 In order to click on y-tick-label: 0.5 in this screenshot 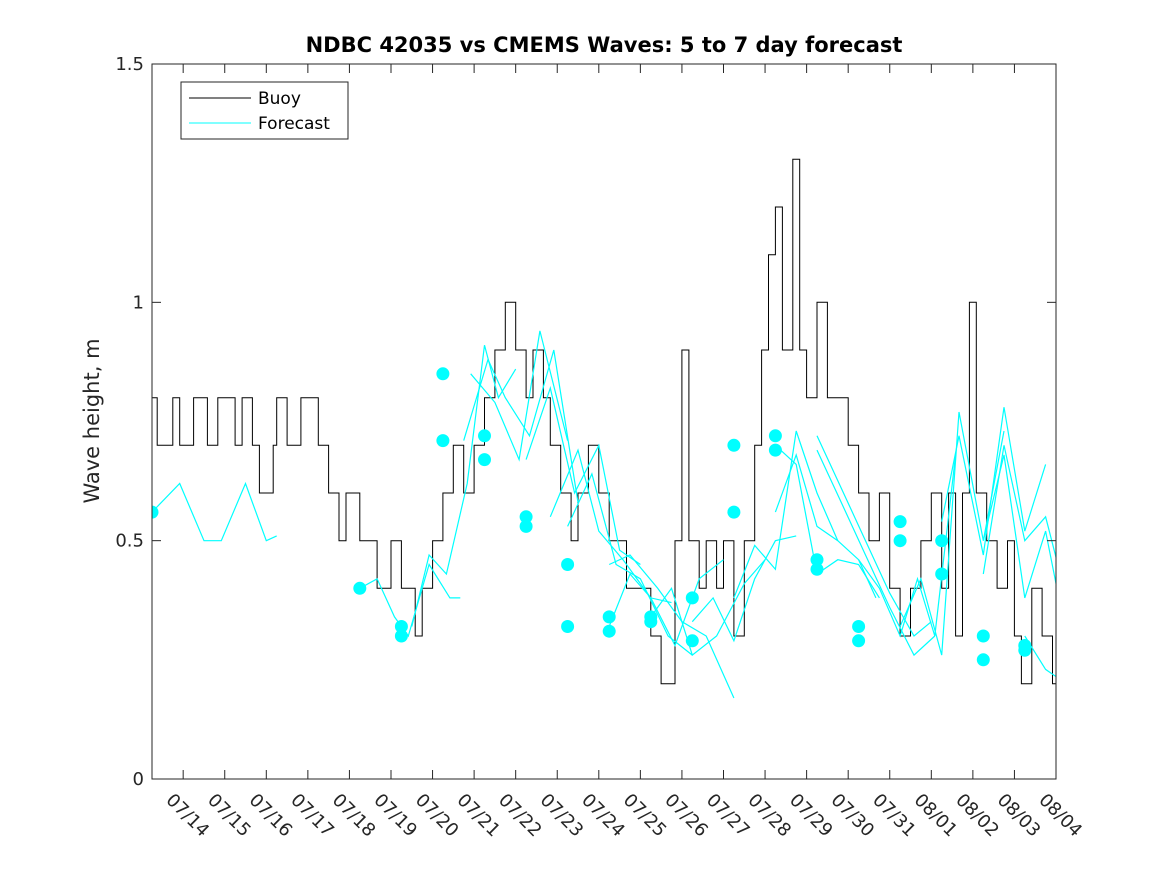, I will do `click(129, 541)`.